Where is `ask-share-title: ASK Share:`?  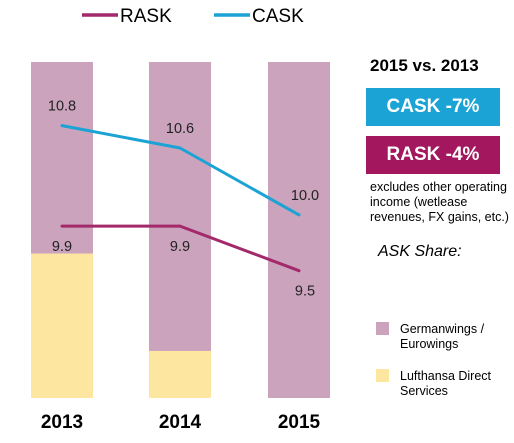
ask-share-title: ASK Share: is located at coordinates (420, 251).